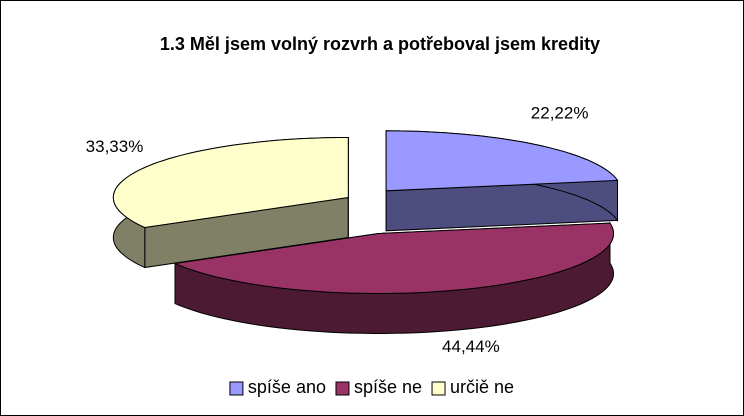  Describe the element at coordinates (471, 346) in the screenshot. I see `data-label: 44,44%` at that location.